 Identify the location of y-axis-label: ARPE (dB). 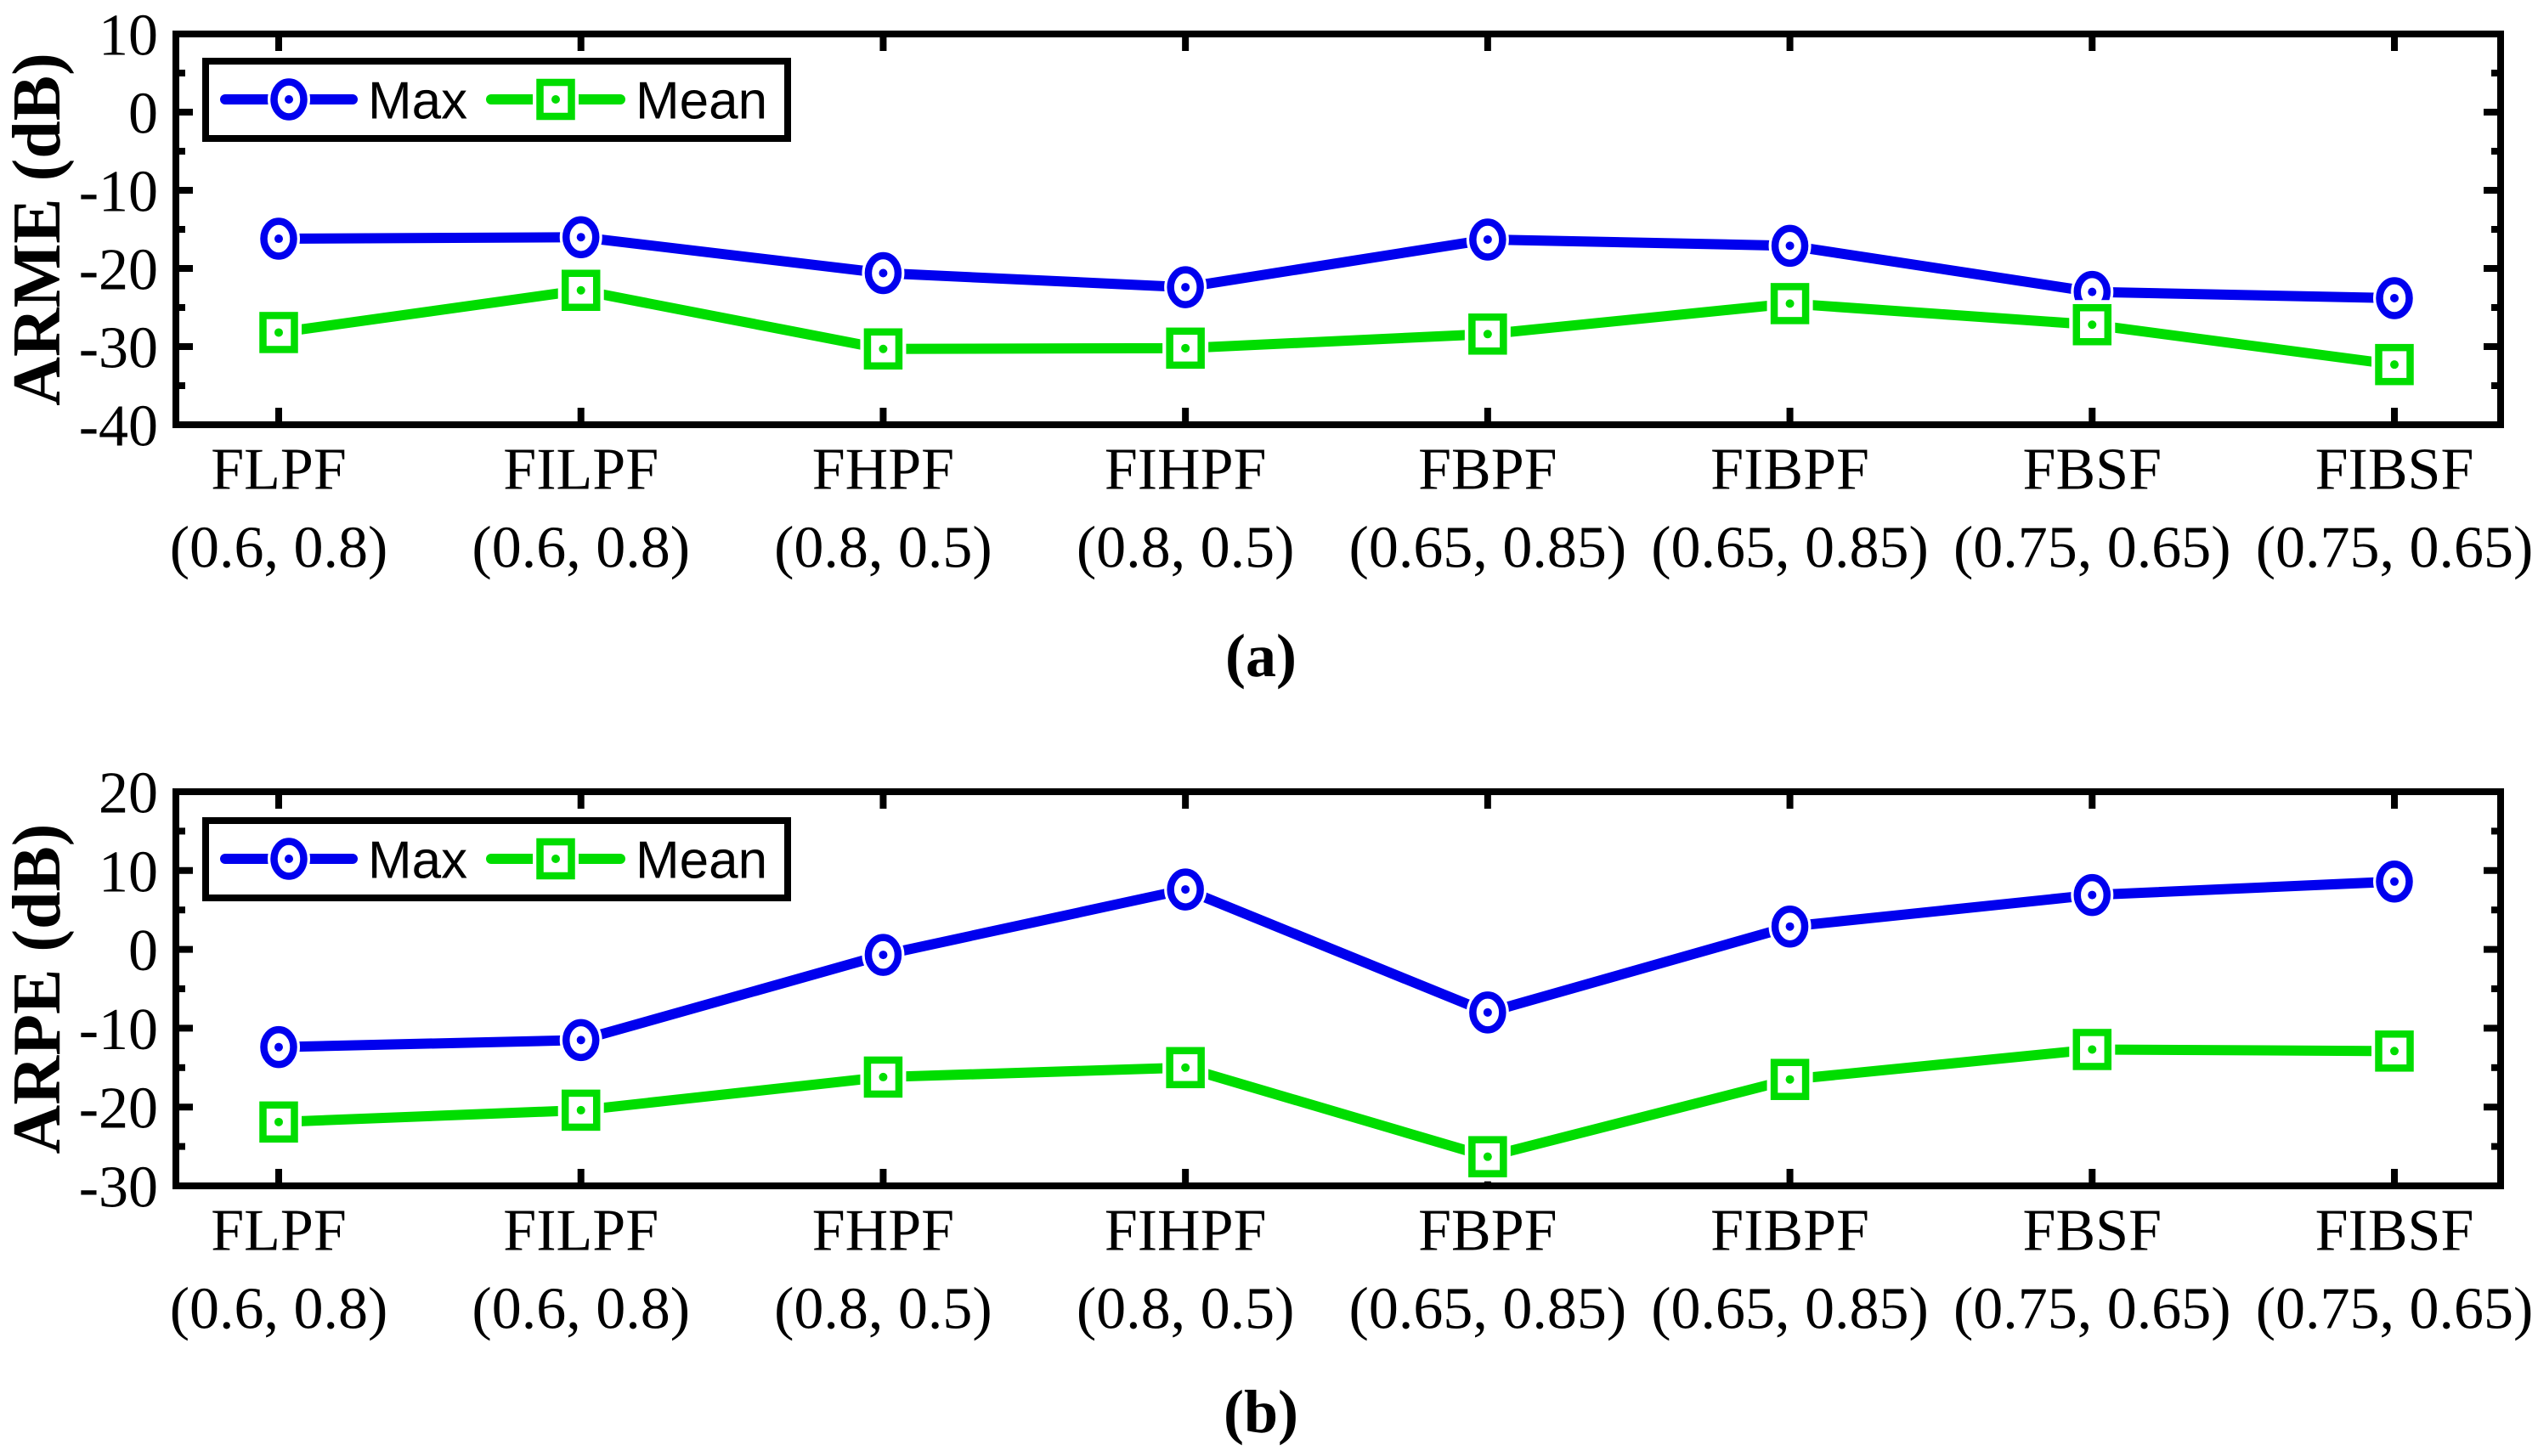
(37, 989).